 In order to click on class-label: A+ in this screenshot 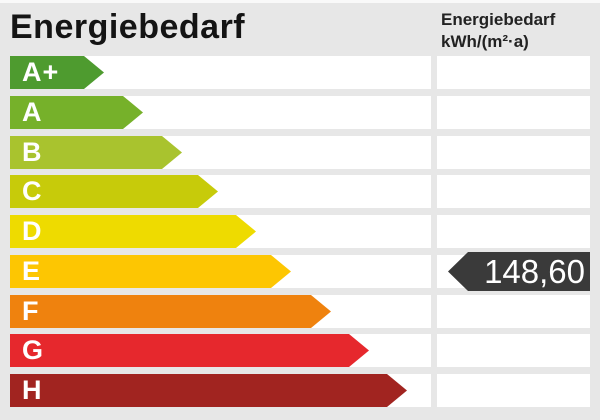, I will do `click(41, 72)`.